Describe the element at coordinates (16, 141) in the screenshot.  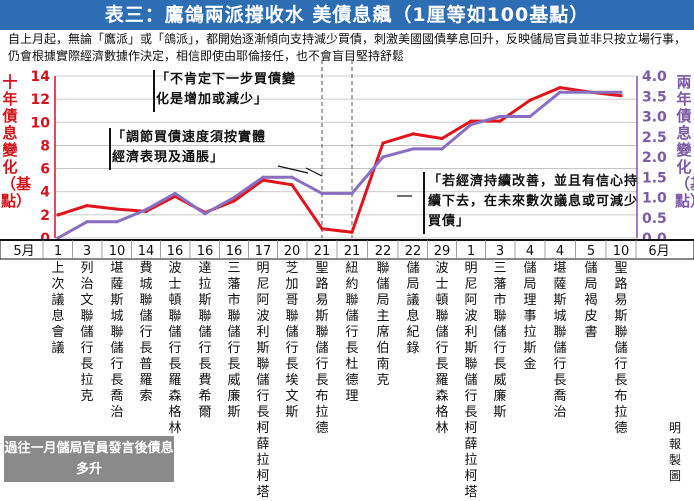
I see `y-left-label: 十年債息變化（基點）` at that location.